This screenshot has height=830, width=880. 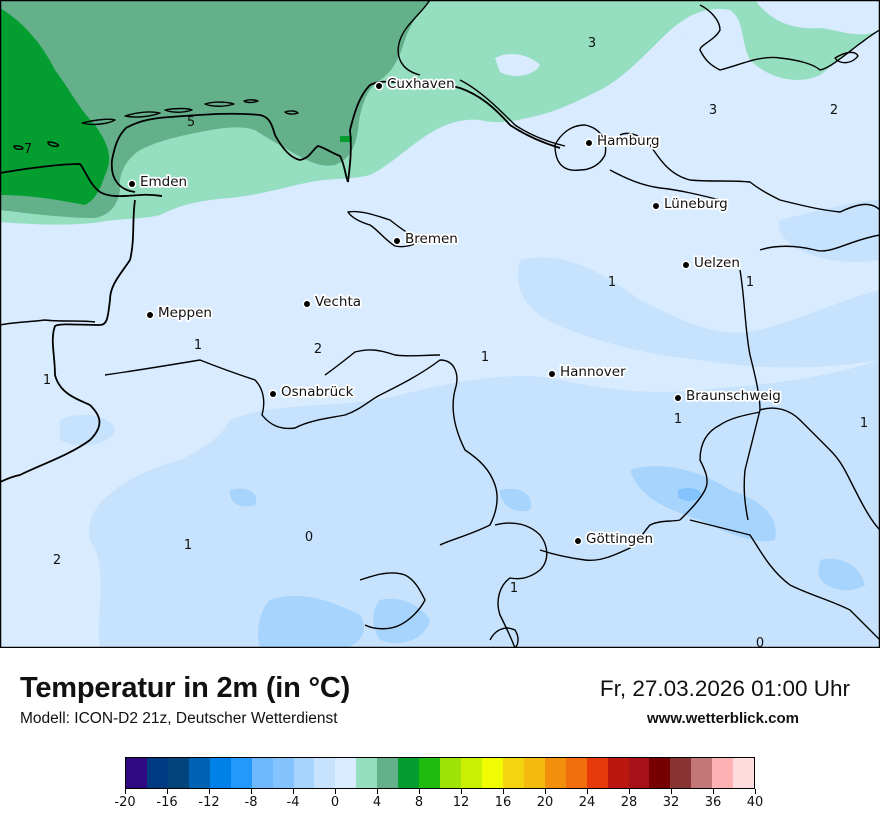 What do you see at coordinates (338, 302) in the screenshot?
I see `city-label: Vechta` at bounding box center [338, 302].